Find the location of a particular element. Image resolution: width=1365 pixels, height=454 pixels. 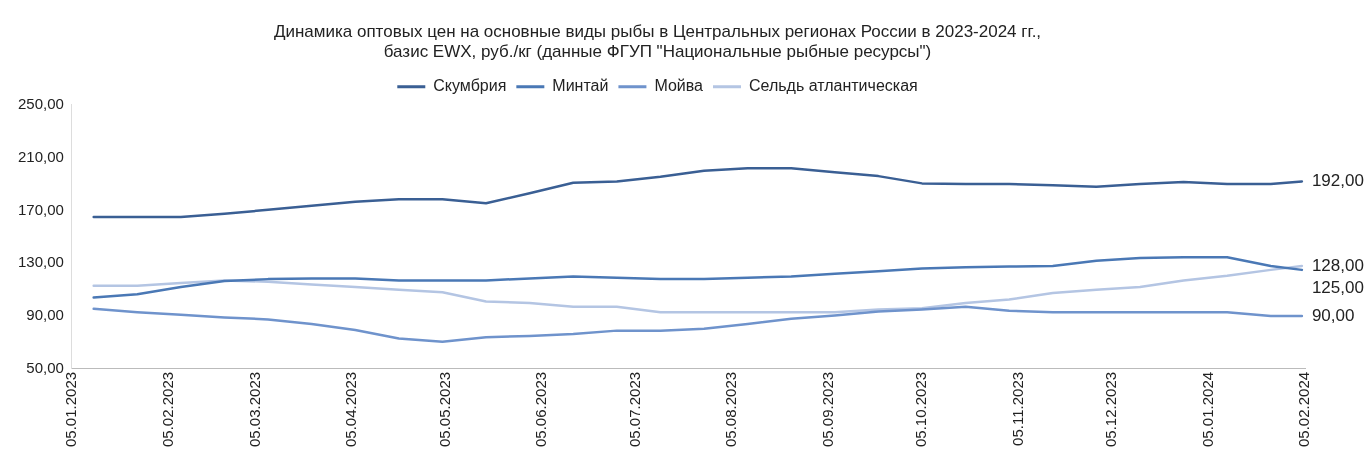

legend-label: Мойва is located at coordinates (679, 86).